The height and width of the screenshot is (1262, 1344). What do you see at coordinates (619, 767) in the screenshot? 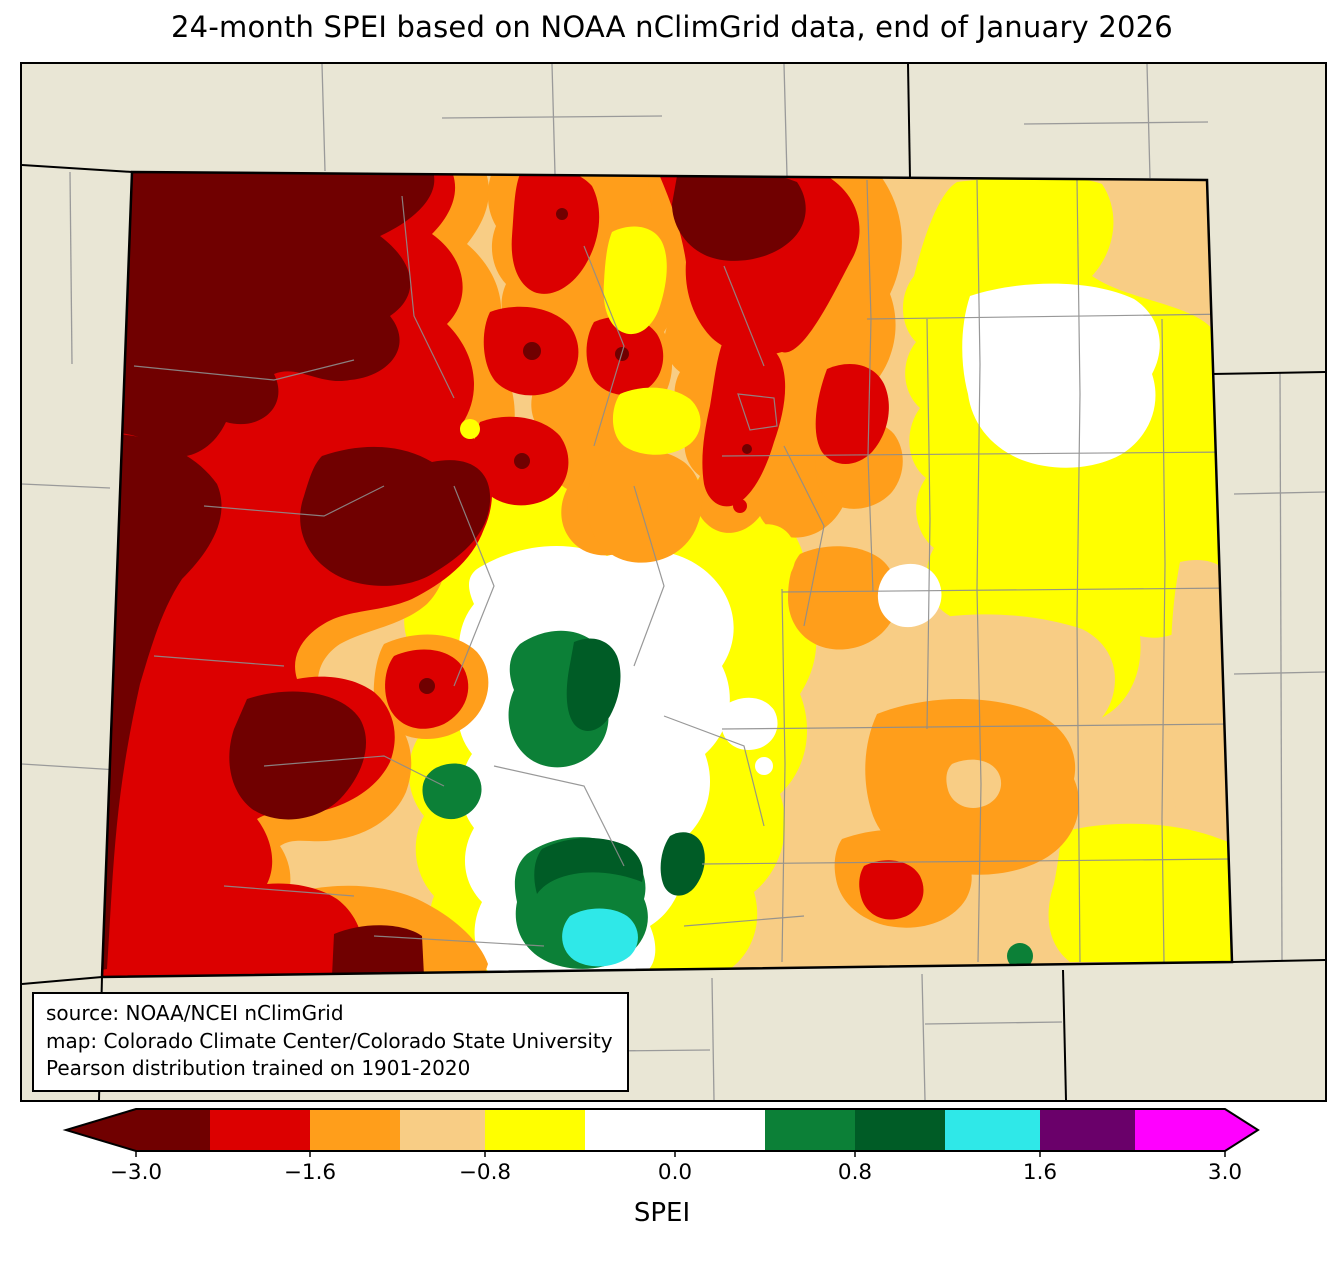
I see `region-moderate-wet` at bounding box center [619, 767].